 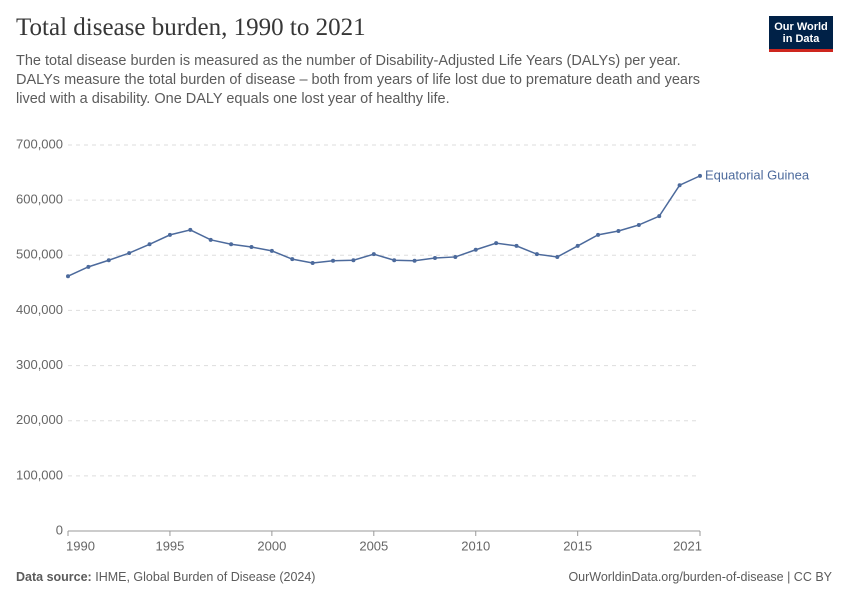 I want to click on y-tick-label: 700,000, so click(x=39, y=143).